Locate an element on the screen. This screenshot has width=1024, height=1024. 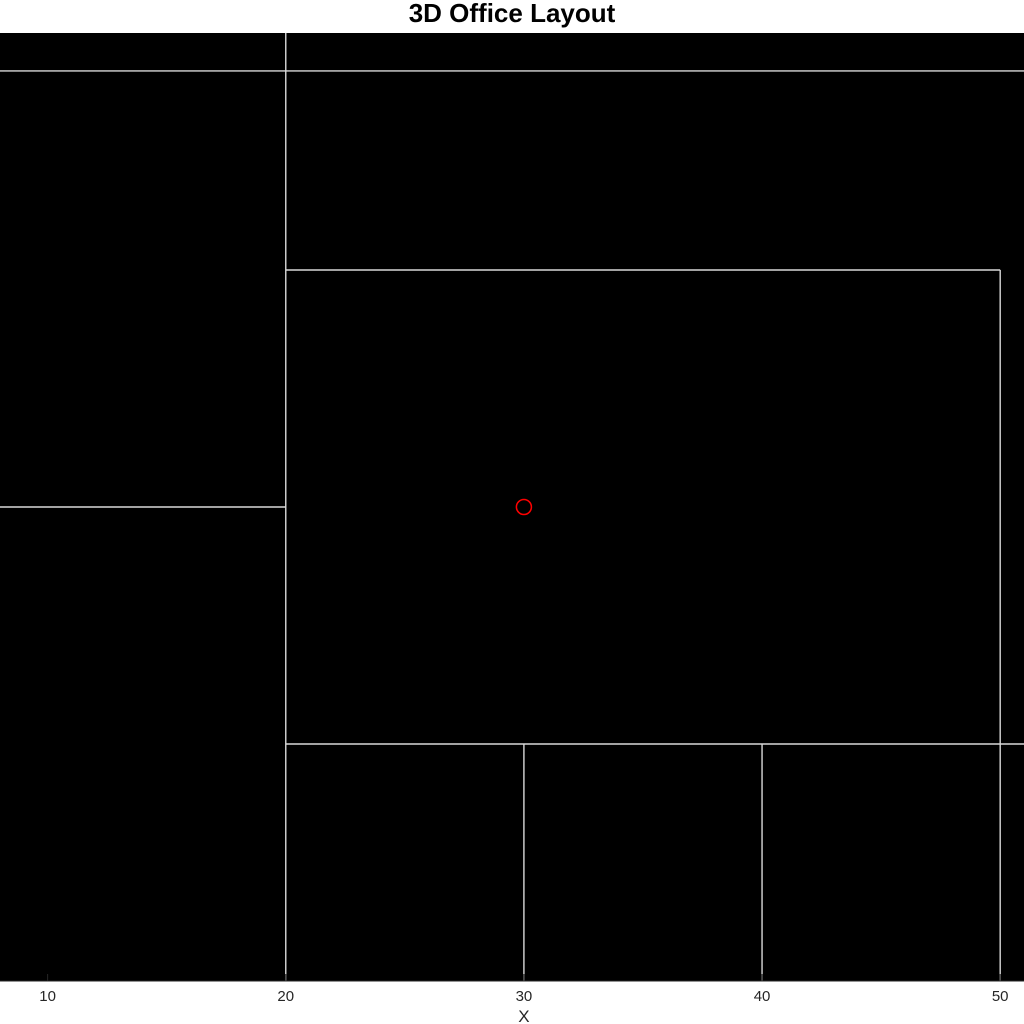
x-tick-label-3: 30 is located at coordinates (524, 996).